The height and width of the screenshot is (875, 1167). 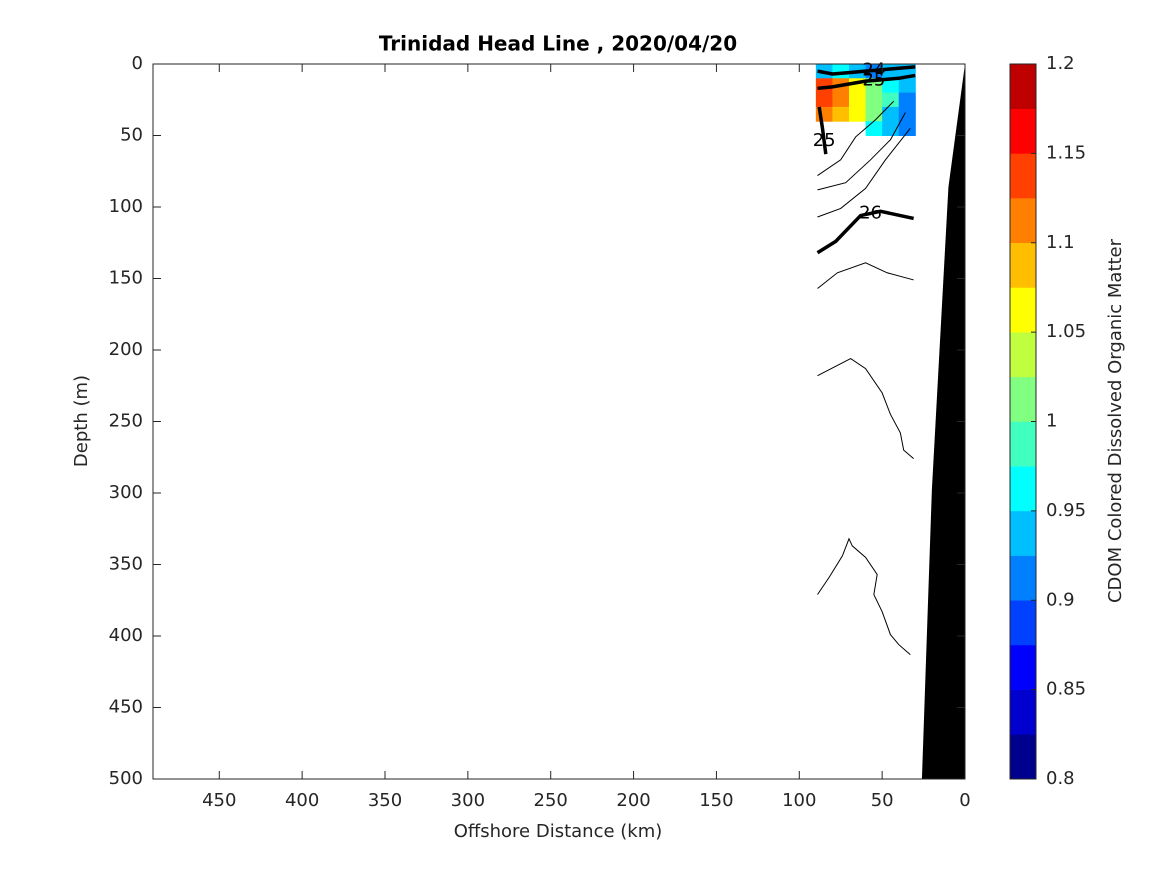 What do you see at coordinates (870, 212) in the screenshot?
I see `contour-label: 26` at bounding box center [870, 212].